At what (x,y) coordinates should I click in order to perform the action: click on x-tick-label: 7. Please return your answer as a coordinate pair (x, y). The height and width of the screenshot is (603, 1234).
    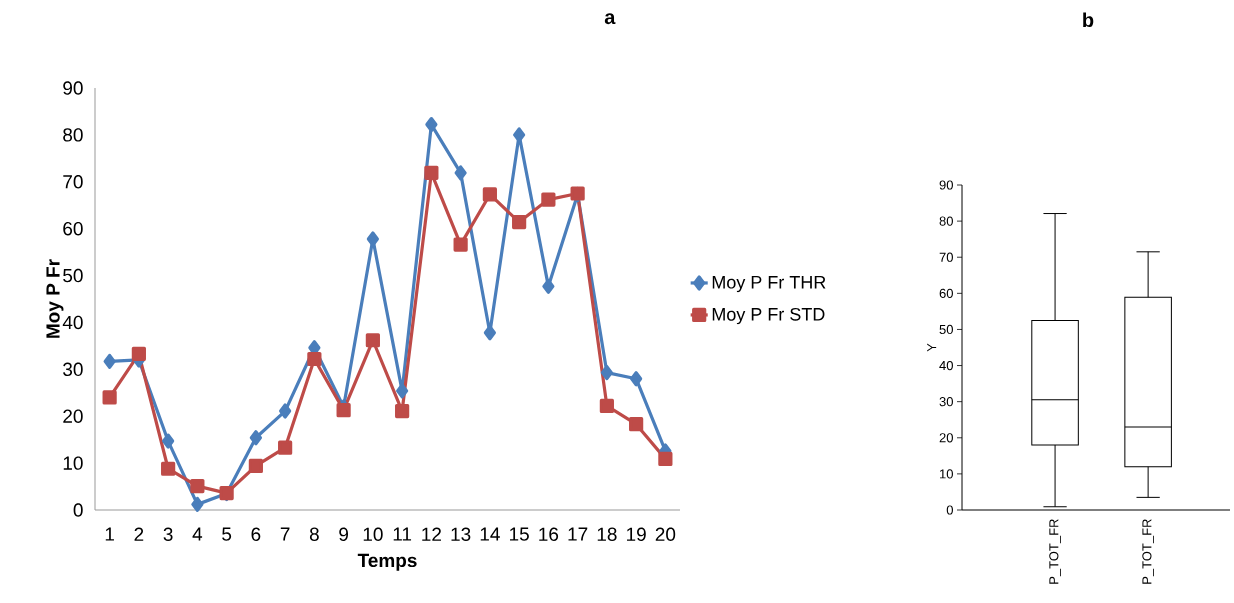
    Looking at the image, I should click on (285, 534).